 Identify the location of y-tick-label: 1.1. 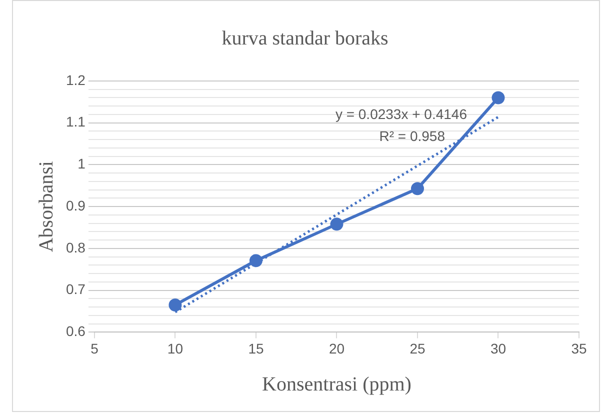
(76, 122).